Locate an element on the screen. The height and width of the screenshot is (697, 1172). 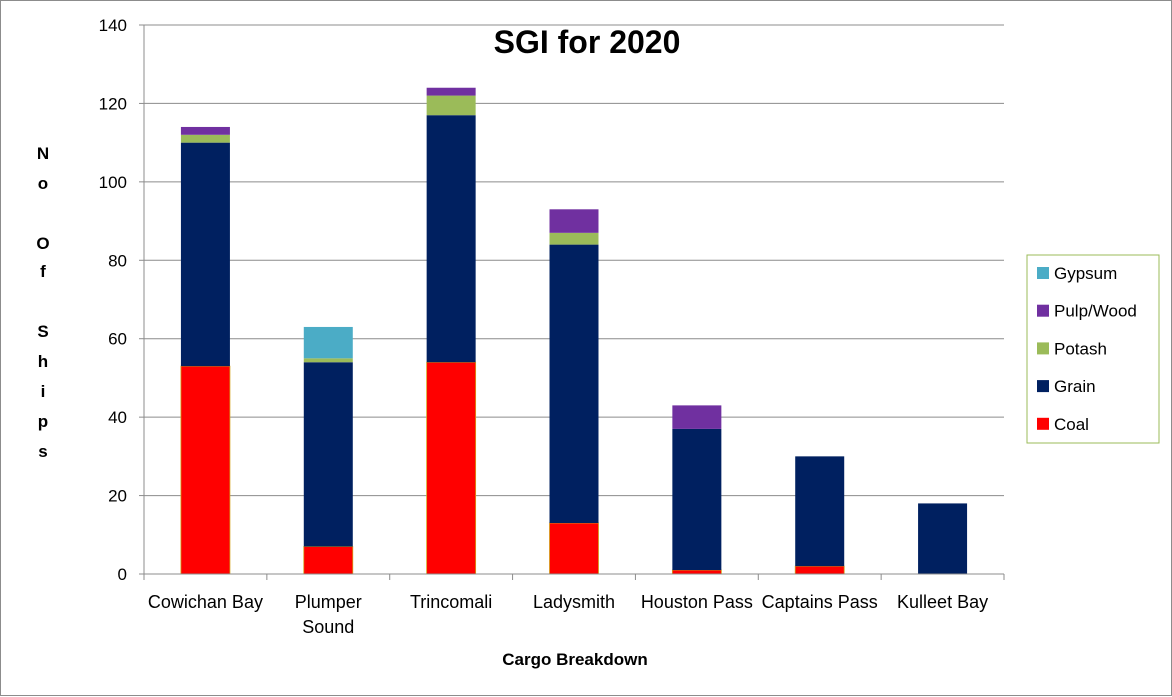
y-axis-title-letter: O is located at coordinates (42, 243).